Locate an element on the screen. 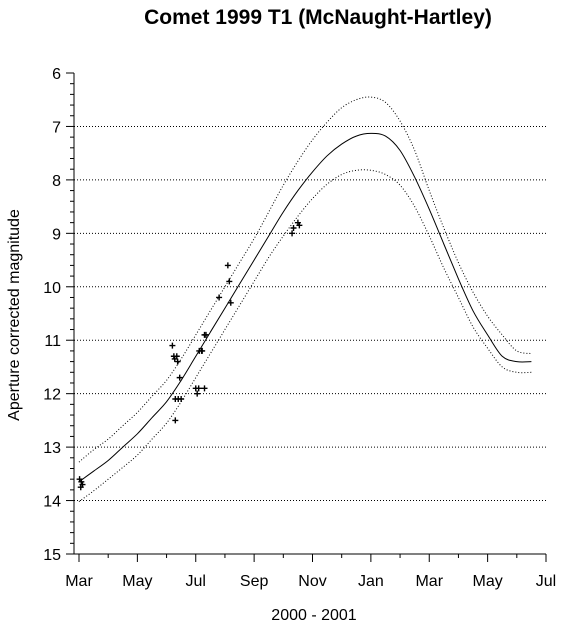  y-tick-label: 14 is located at coordinates (52, 502).